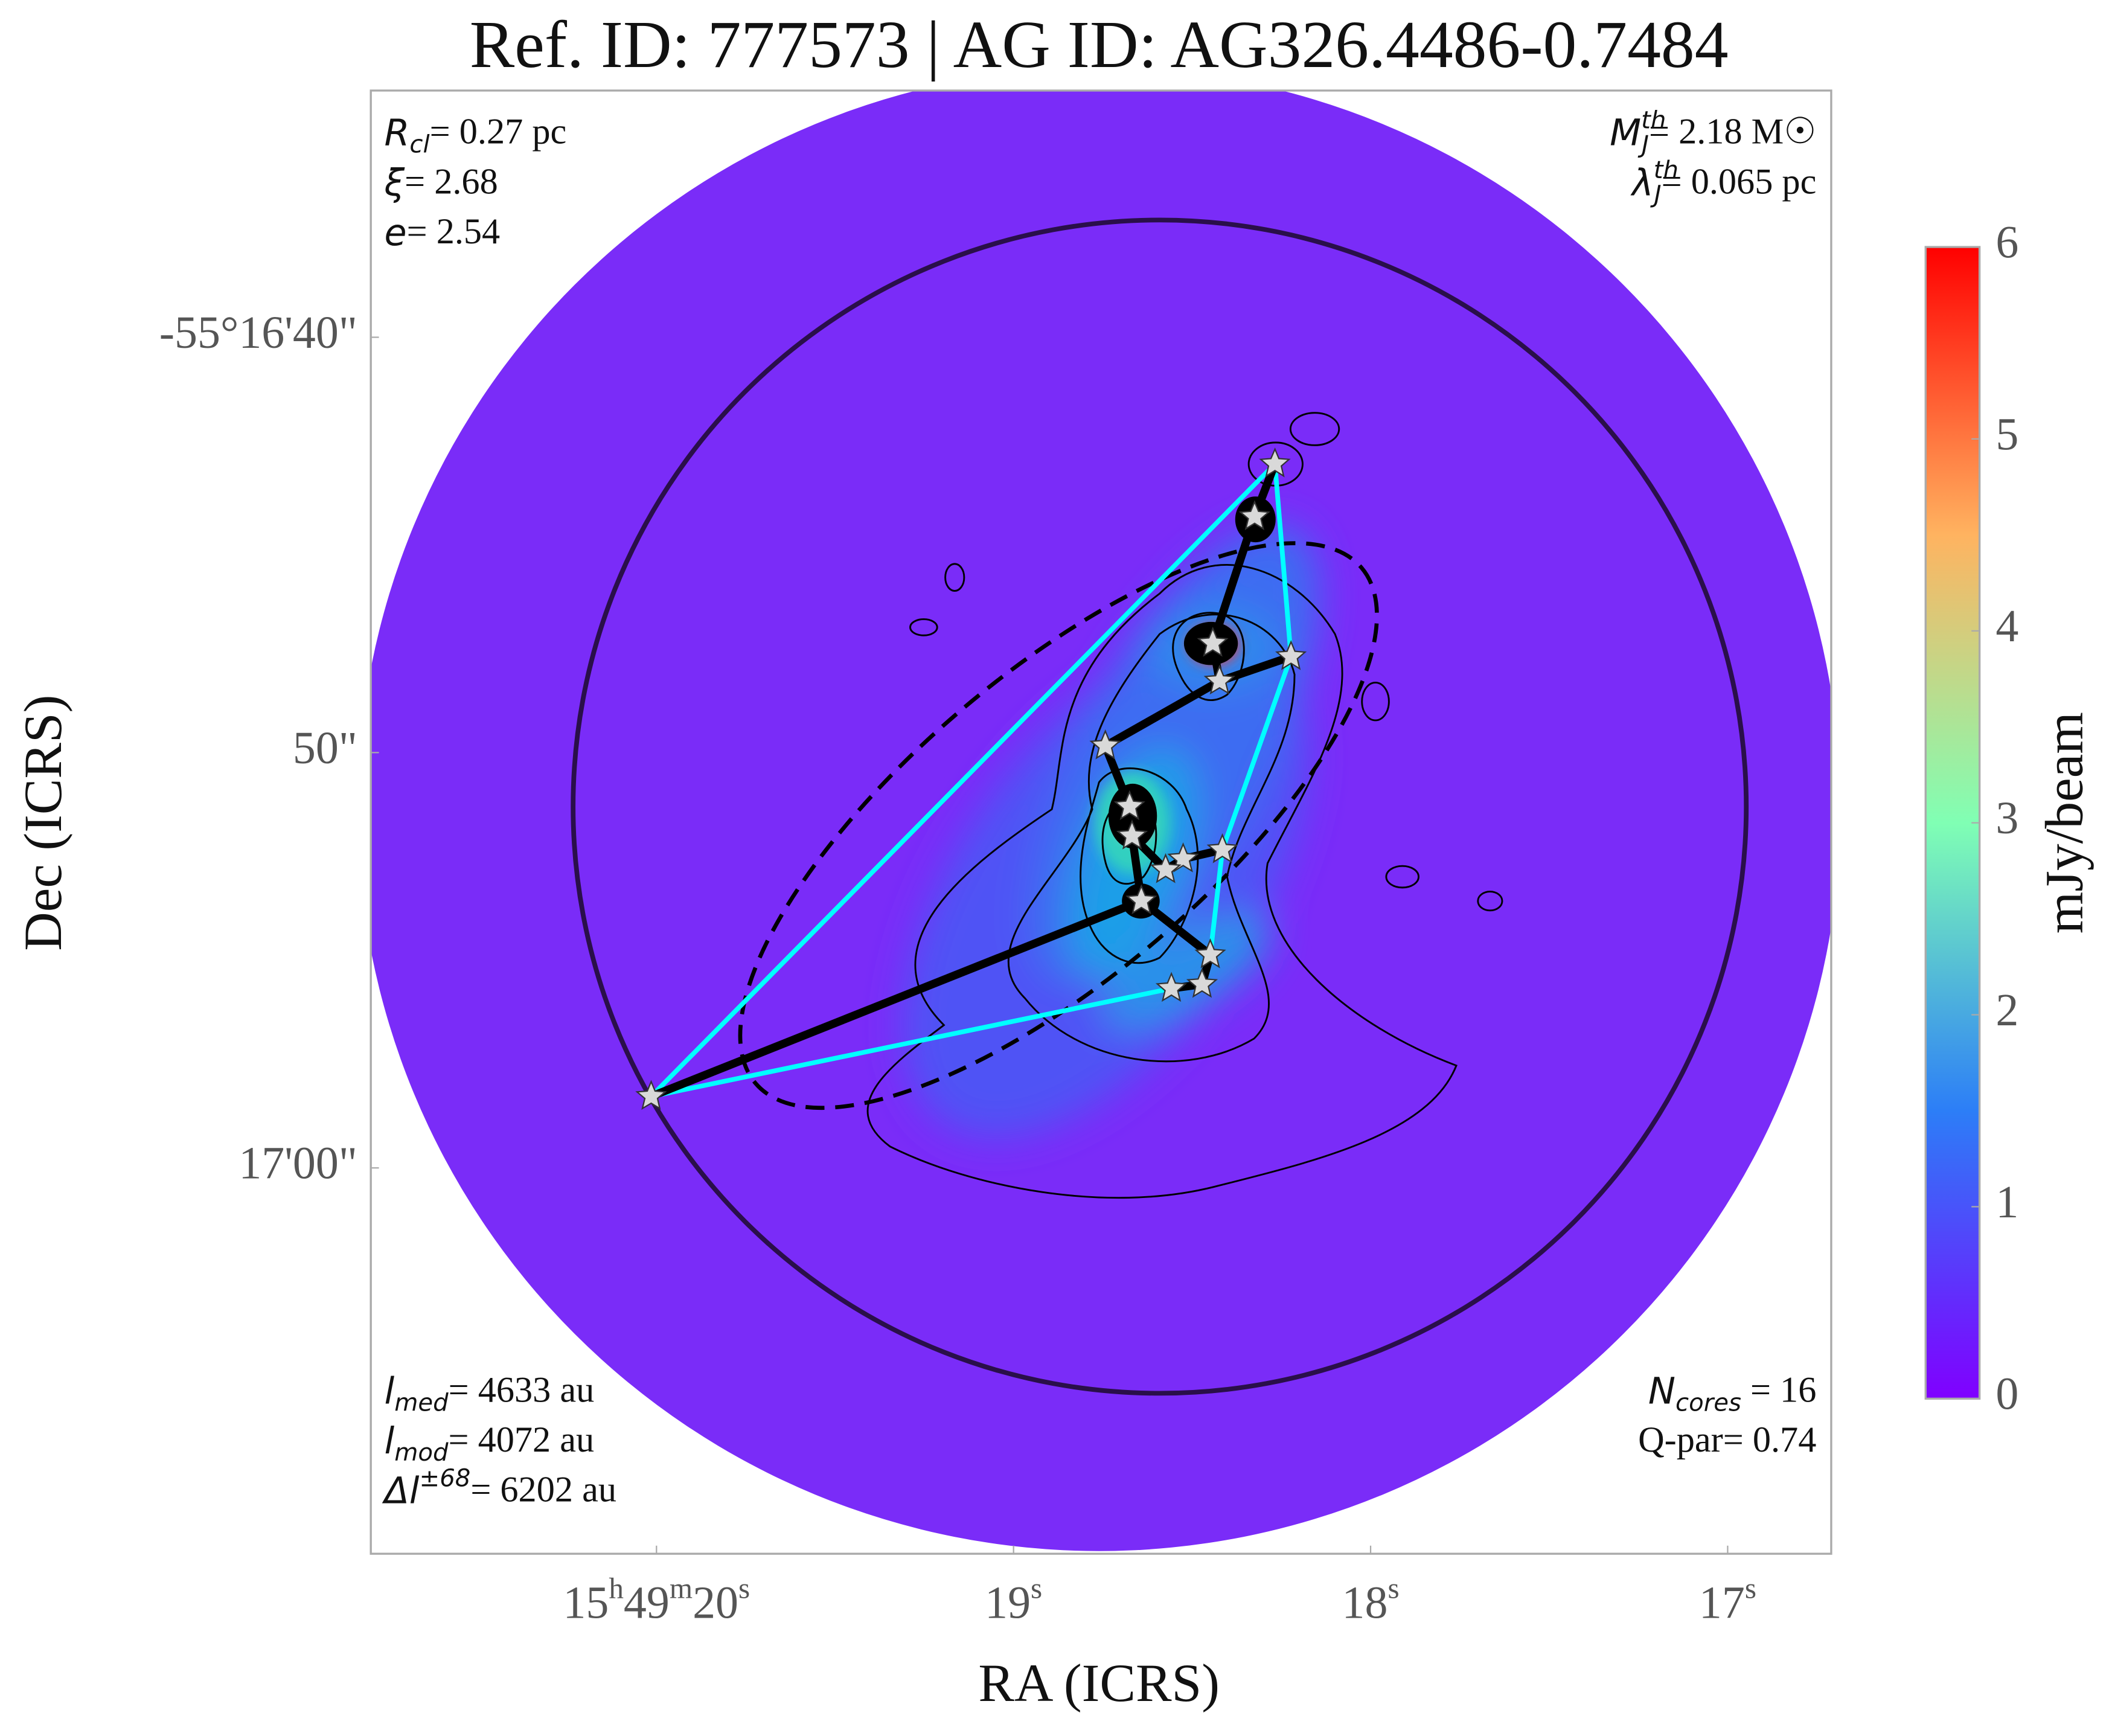  I want to click on annotation-text: = 0.065 pc, so click(1739, 181).